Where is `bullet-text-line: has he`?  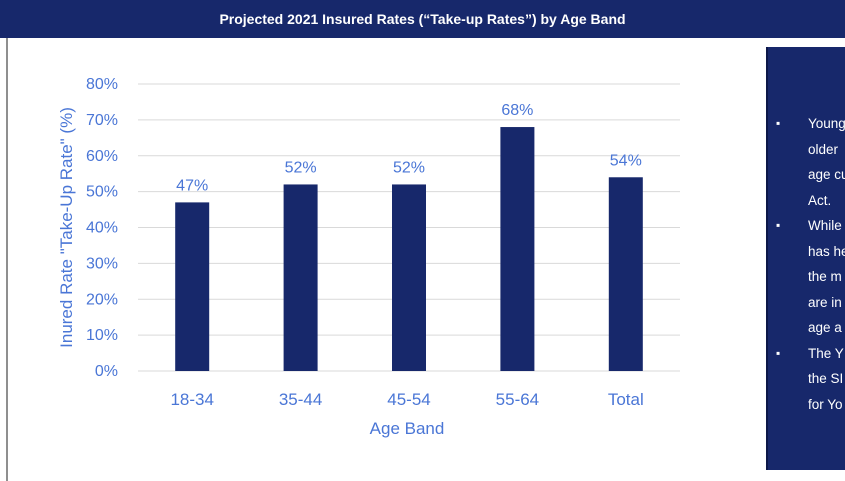 bullet-text-line: has he is located at coordinates (826, 251).